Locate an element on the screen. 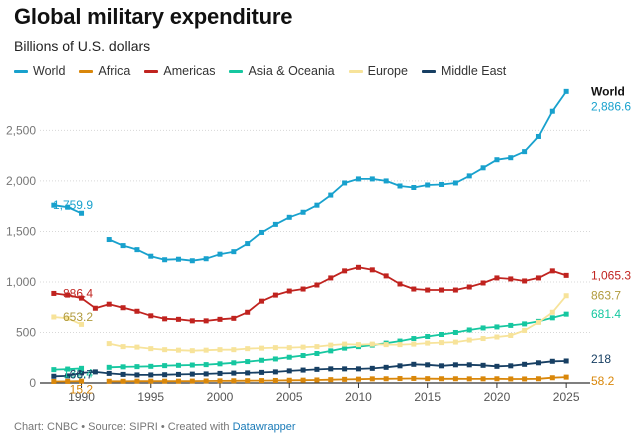 The image size is (640, 439). chart-title: Global military expenditure is located at coordinates (153, 16).